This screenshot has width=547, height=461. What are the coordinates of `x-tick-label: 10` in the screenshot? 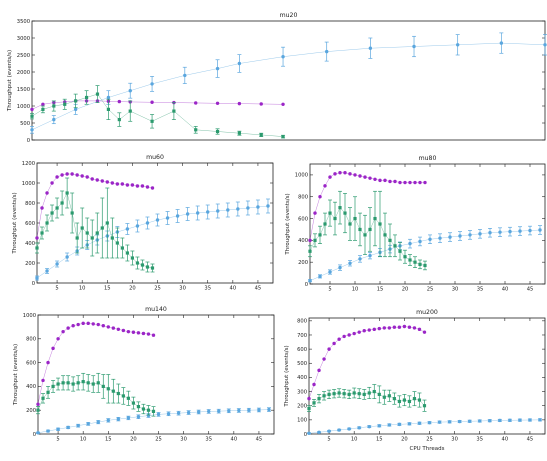 It's located at (354, 440).